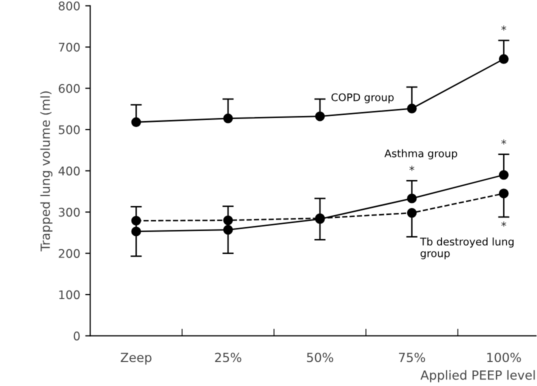 Image resolution: width=537 pixels, height=386 pixels. What do you see at coordinates (69, 88) in the screenshot?
I see `y-tick-label: 600` at bounding box center [69, 88].